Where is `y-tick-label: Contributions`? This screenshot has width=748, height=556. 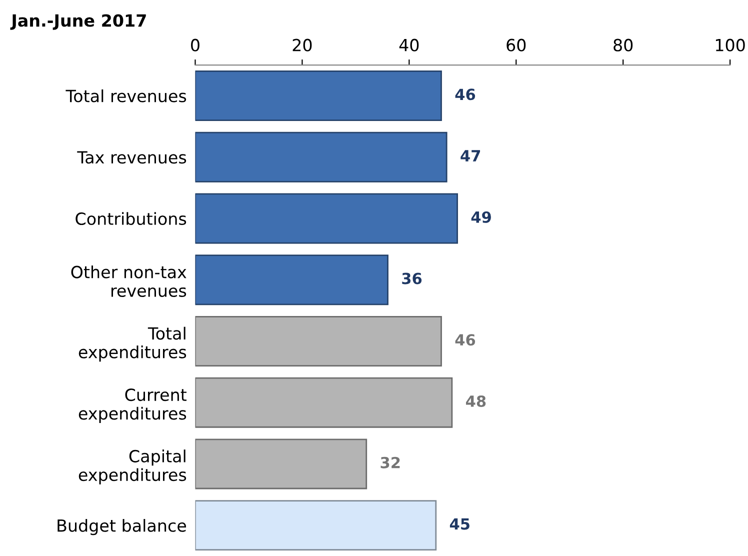
y-tick-label: Contributions is located at coordinates (131, 219).